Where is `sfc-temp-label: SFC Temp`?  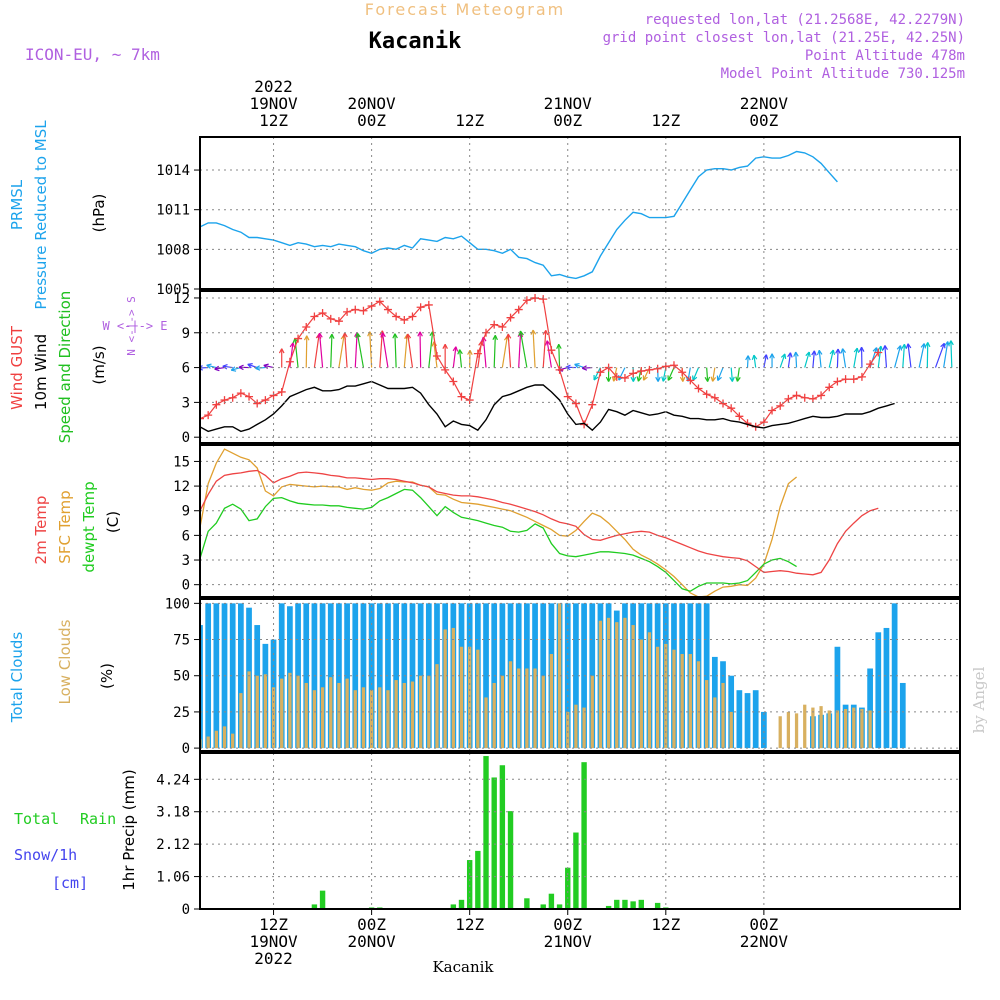
sfc-temp-label: SFC Temp is located at coordinates (65, 526).